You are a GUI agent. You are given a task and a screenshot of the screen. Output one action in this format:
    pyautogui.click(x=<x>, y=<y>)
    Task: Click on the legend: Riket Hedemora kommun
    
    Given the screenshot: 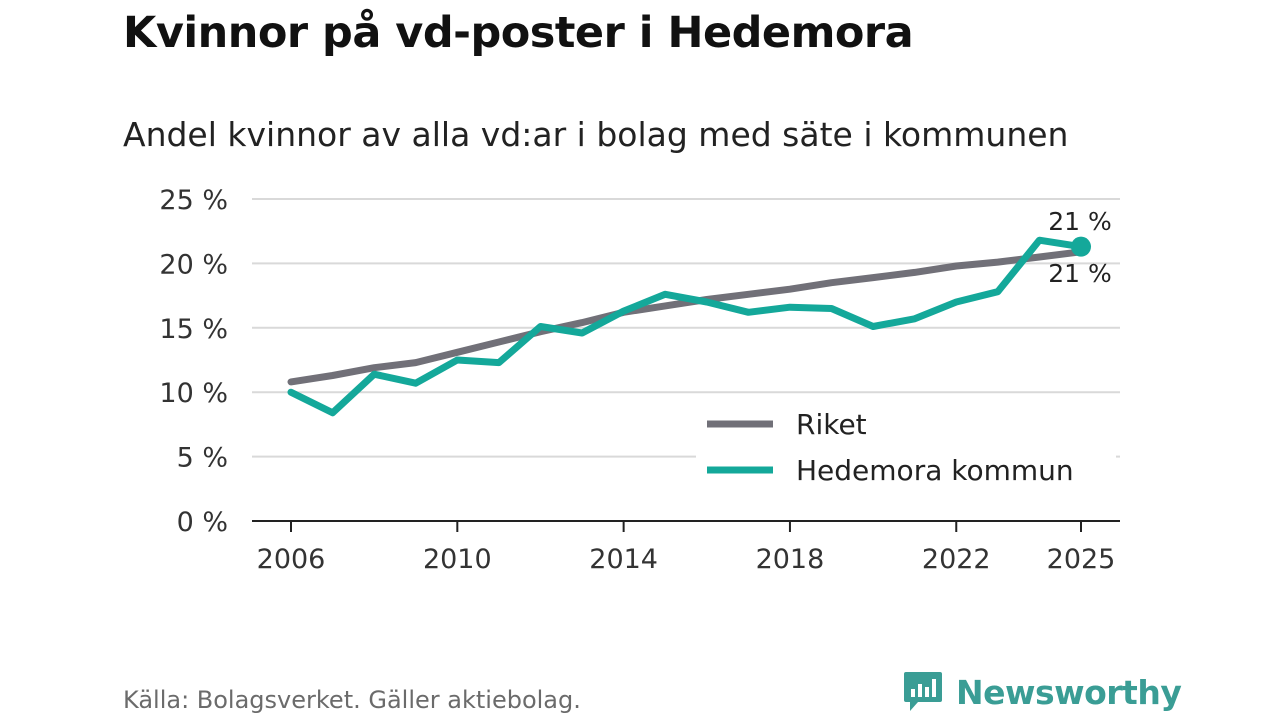 What is the action you would take?
    pyautogui.click(x=906, y=450)
    